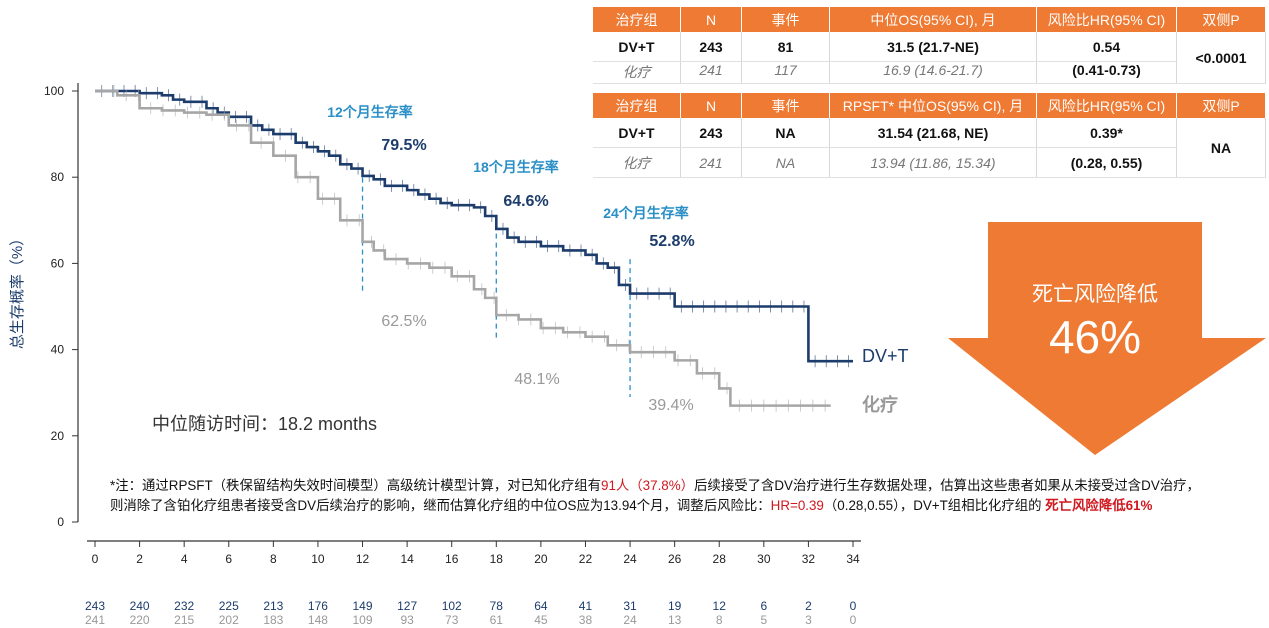 Image resolution: width=1269 pixels, height=628 pixels. I want to click on milestone-dvt-value: 64.6%, so click(525, 201).